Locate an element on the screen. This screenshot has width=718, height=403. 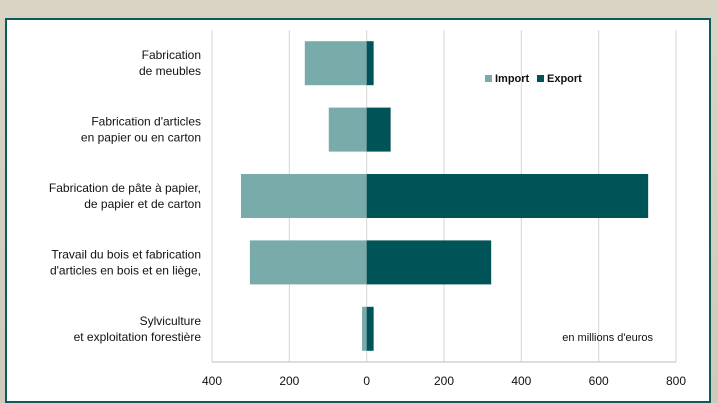
category-label-4: Sylviculture et exploitation forestière is located at coordinates (138, 329).